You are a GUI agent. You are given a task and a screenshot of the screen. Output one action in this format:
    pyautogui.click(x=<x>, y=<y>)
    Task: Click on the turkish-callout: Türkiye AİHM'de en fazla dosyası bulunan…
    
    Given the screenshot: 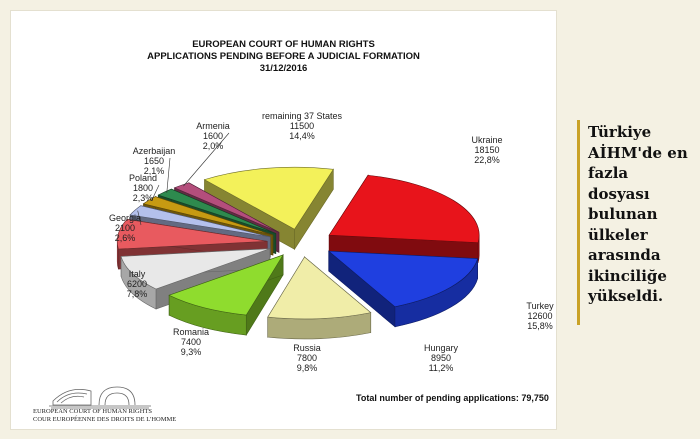 What is the action you would take?
    pyautogui.click(x=634, y=222)
    